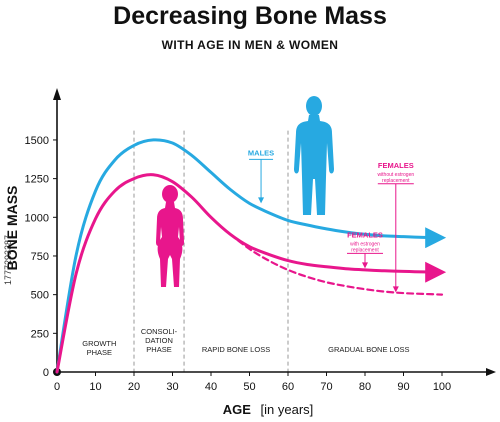  I want to click on annotation-females-with-estrogen-label: FEMALES, so click(365, 234).